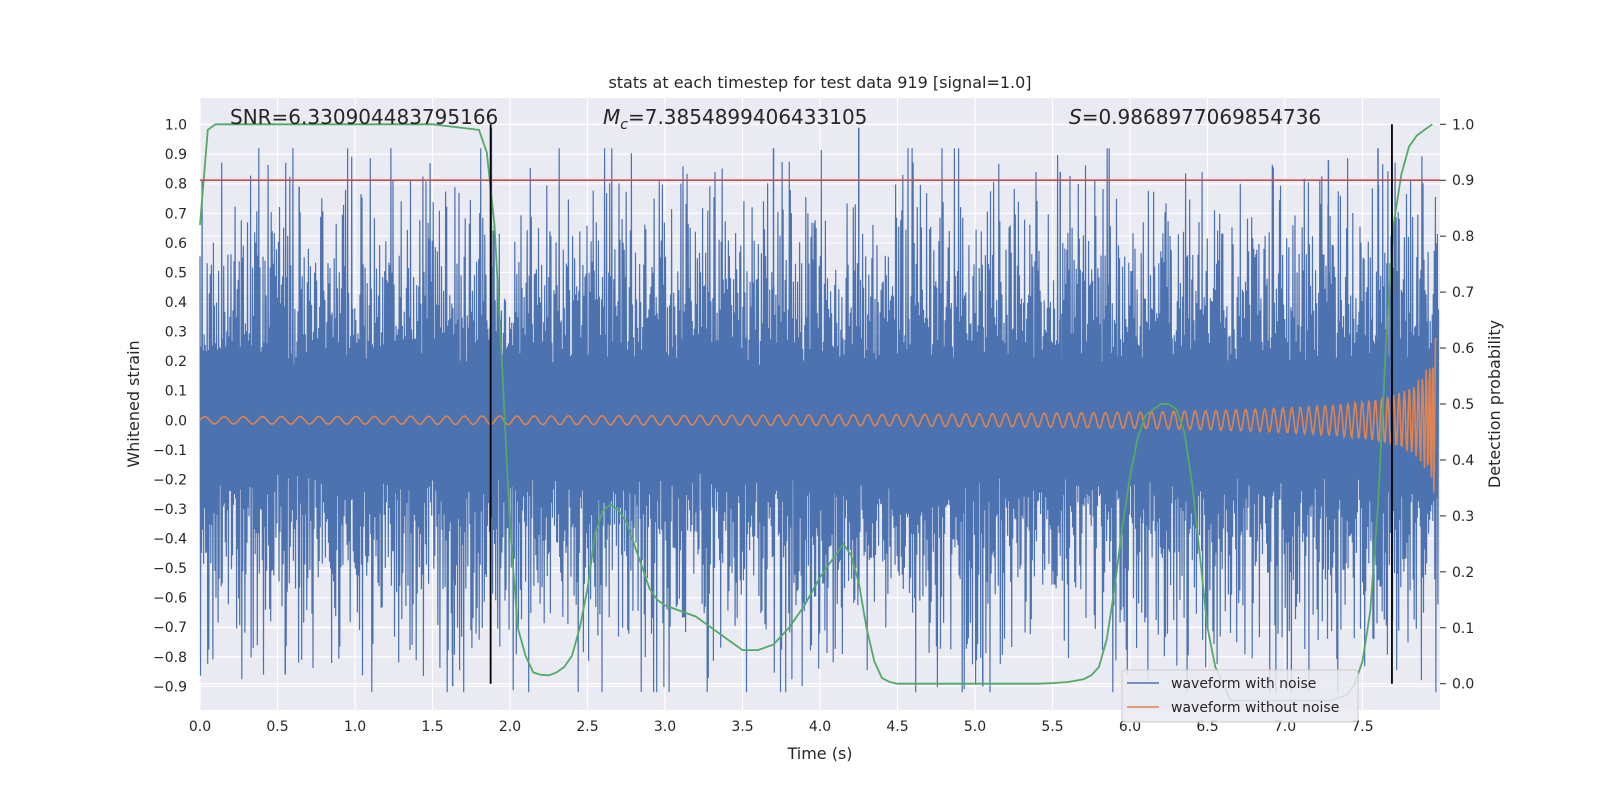 The image size is (1600, 800). What do you see at coordinates (176, 303) in the screenshot?
I see `y-tick-label: 0.4` at bounding box center [176, 303].